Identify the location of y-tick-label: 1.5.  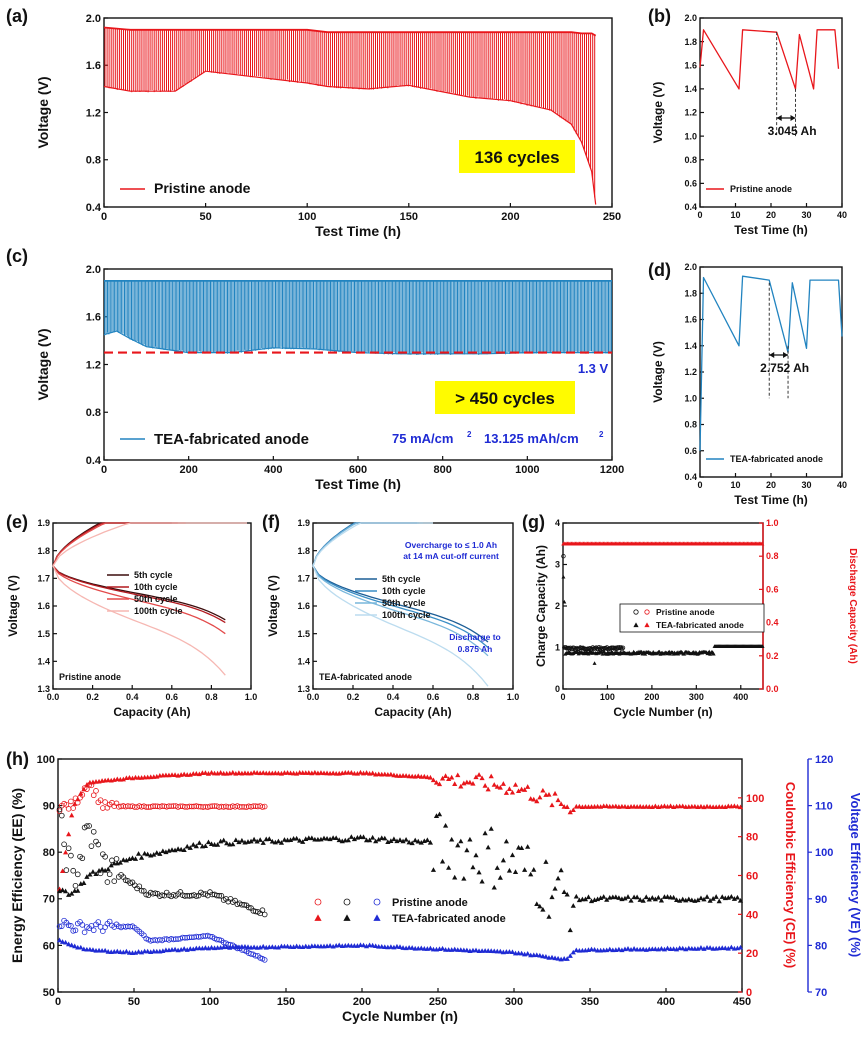
(43, 634).